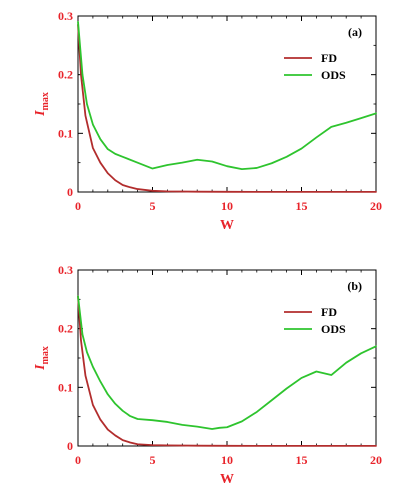 The width and height of the screenshot is (417, 492). What do you see at coordinates (354, 286) in the screenshot?
I see `panel-label: (b)` at bounding box center [354, 286].